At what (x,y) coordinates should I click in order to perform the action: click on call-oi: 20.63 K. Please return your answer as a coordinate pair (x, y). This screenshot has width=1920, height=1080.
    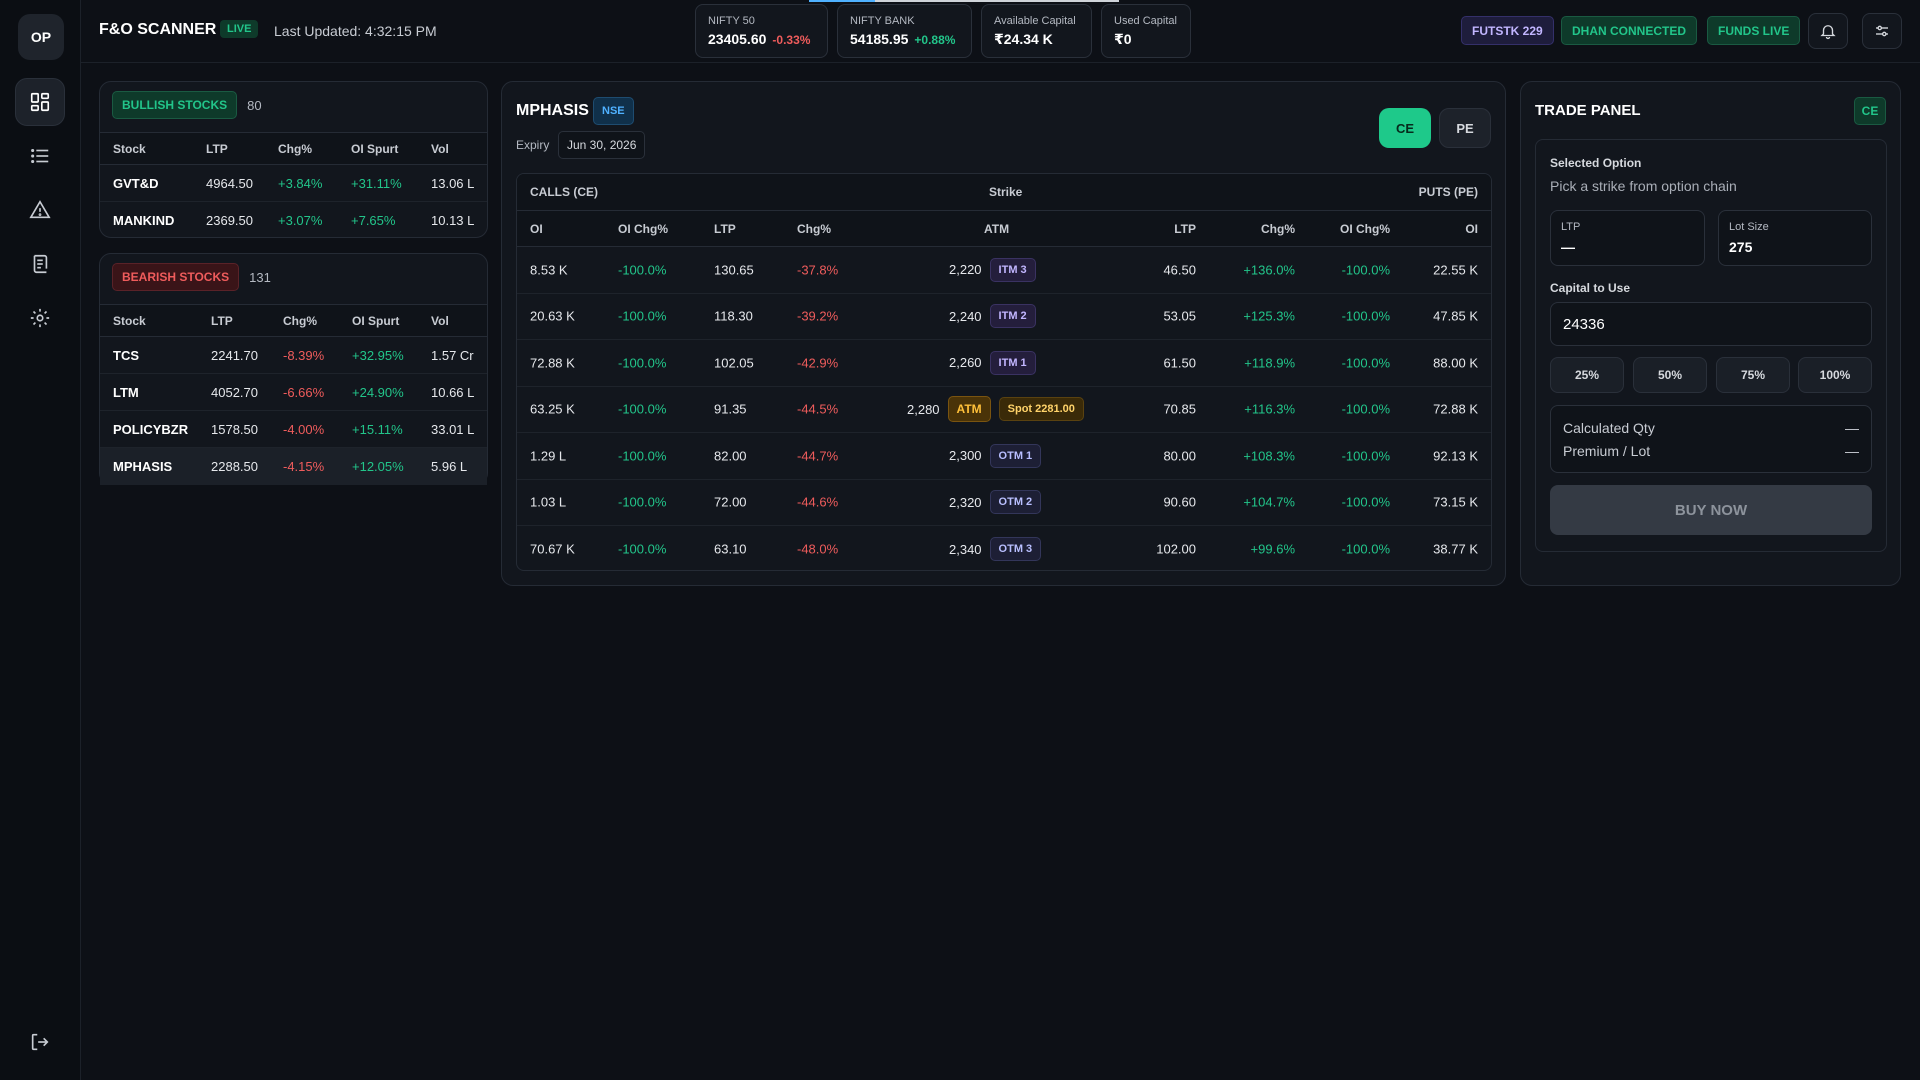
    Looking at the image, I should click on (552, 316).